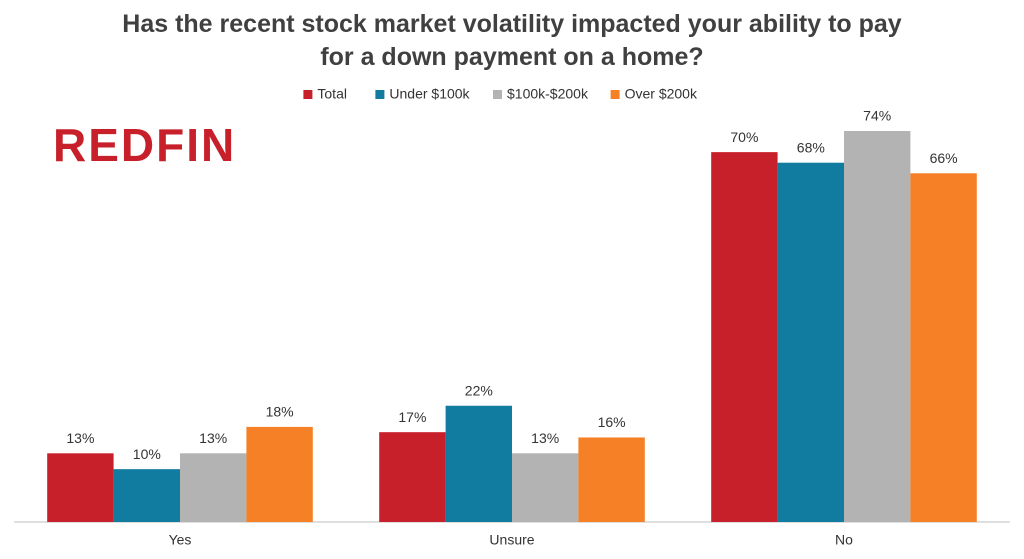 The height and width of the screenshot is (559, 1024). What do you see at coordinates (147, 454) in the screenshot?
I see `value-label: 10%` at bounding box center [147, 454].